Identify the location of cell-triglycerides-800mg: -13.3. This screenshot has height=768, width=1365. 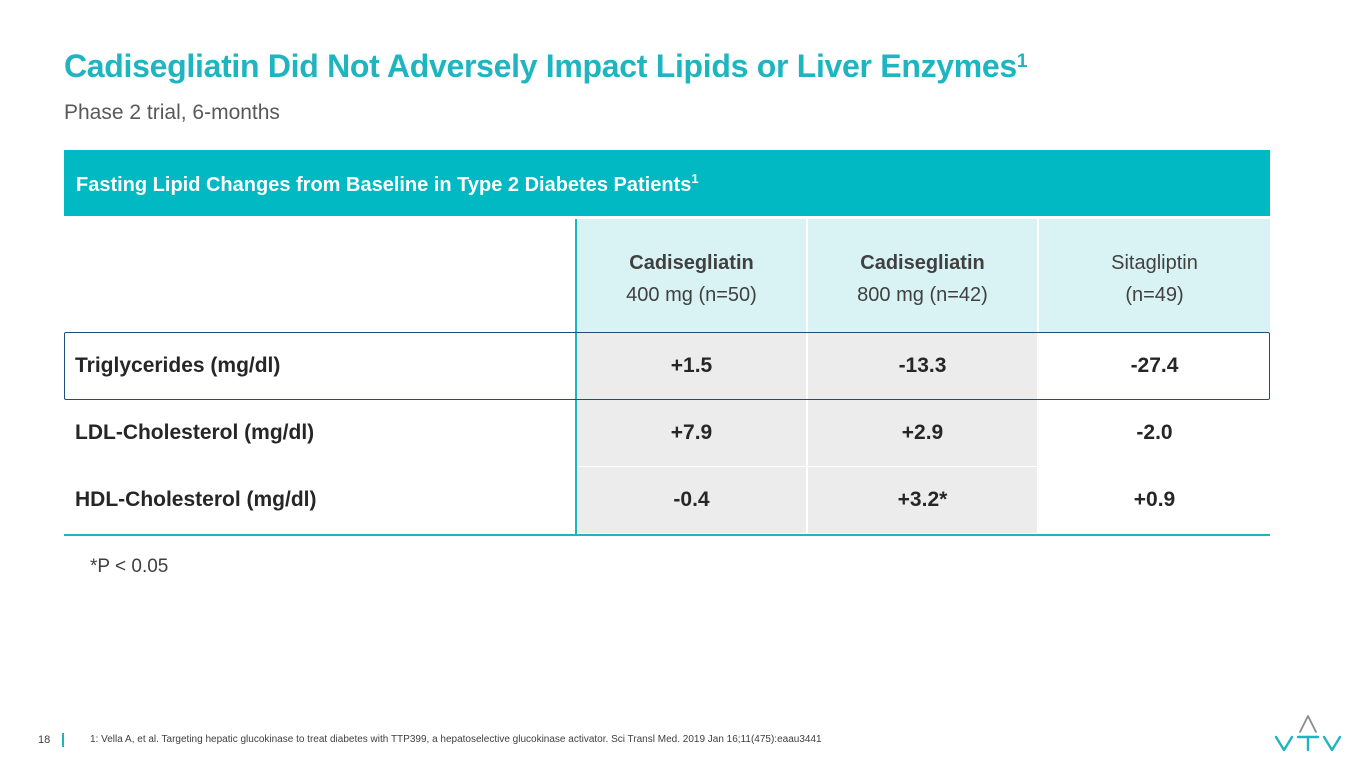
(922, 366).